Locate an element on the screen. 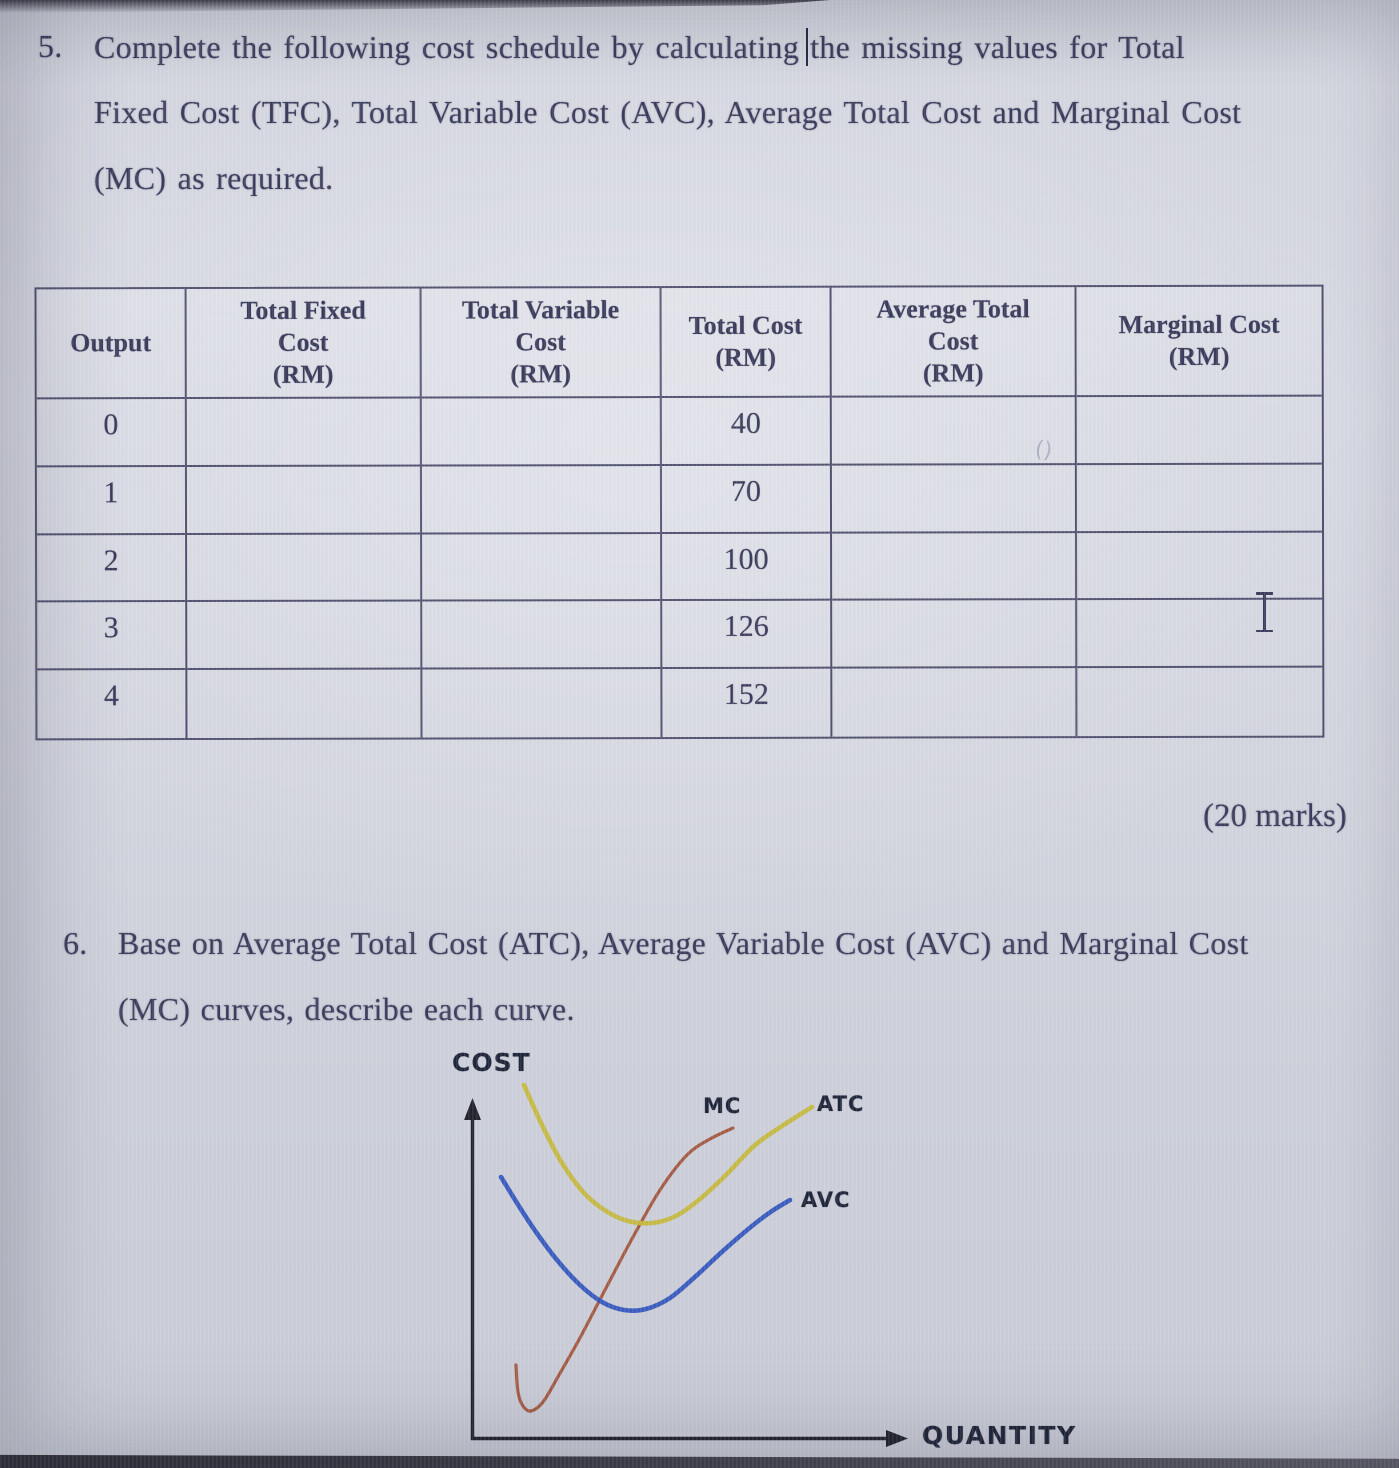 Image resolution: width=1399 pixels, height=1468 pixels. header-tvc-line2: Cost is located at coordinates (540, 342).